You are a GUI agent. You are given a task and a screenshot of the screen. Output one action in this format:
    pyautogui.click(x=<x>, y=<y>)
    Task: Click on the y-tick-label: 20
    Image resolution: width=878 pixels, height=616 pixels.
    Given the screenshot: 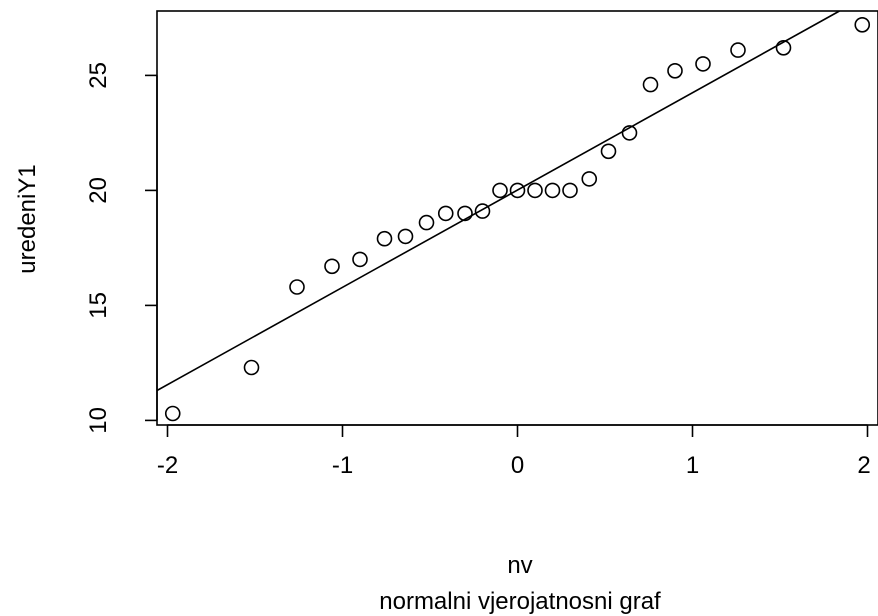 What is the action you would take?
    pyautogui.click(x=98, y=190)
    